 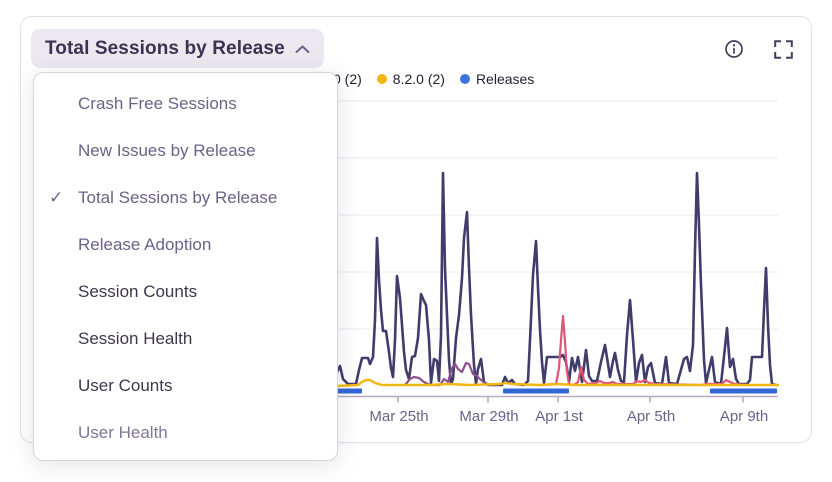 I want to click on menu-item-user-counts: User Counts, so click(x=185, y=385).